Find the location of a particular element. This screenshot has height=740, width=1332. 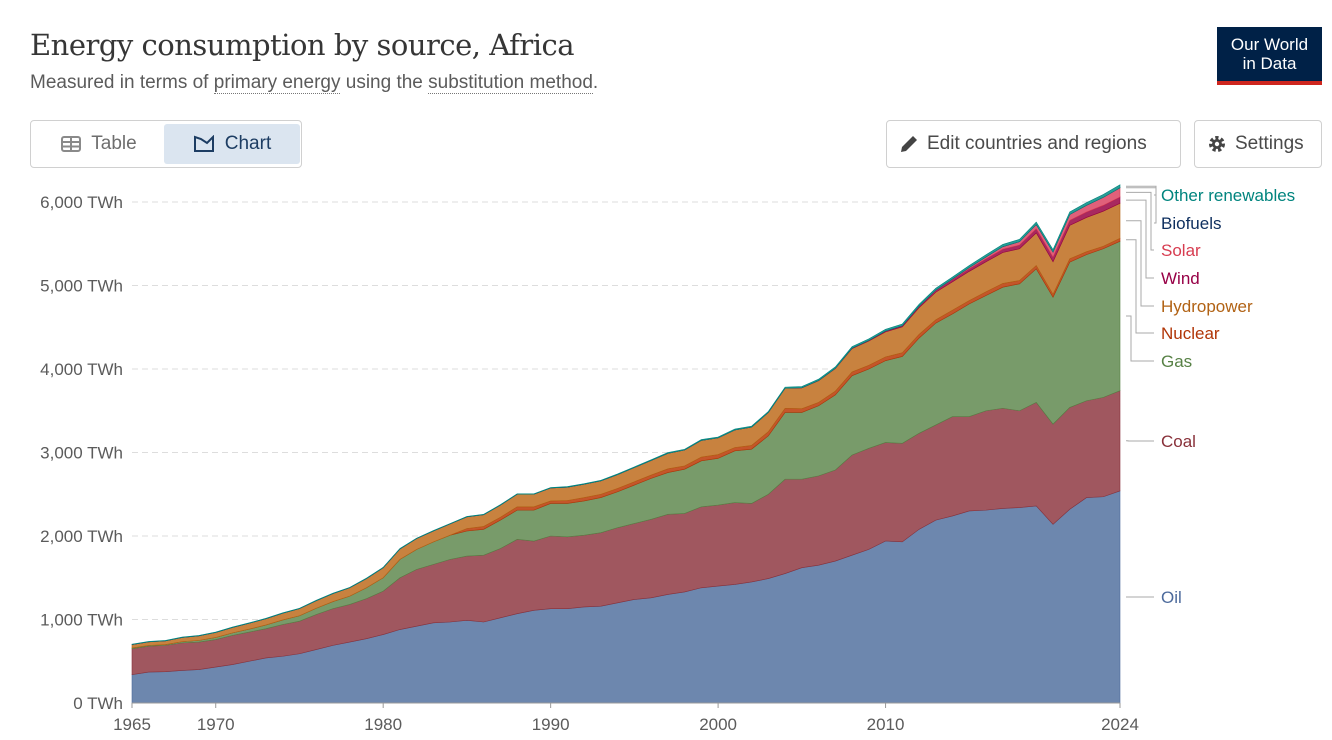

tab-chart: Chart is located at coordinates (232, 144).